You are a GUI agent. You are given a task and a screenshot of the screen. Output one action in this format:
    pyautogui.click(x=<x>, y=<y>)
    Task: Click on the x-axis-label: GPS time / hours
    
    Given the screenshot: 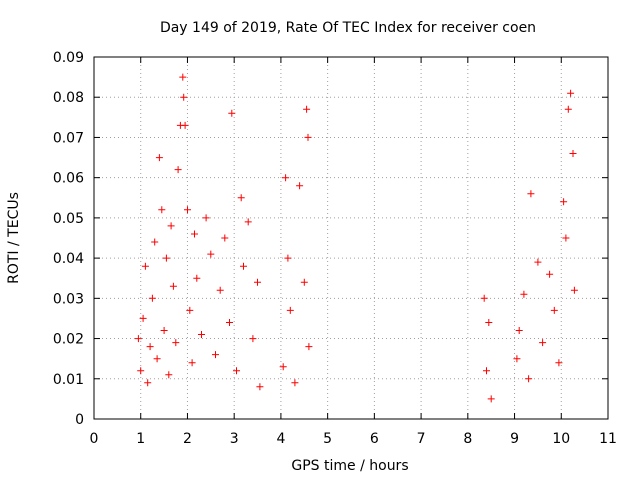 What is the action you would take?
    pyautogui.click(x=349, y=466)
    